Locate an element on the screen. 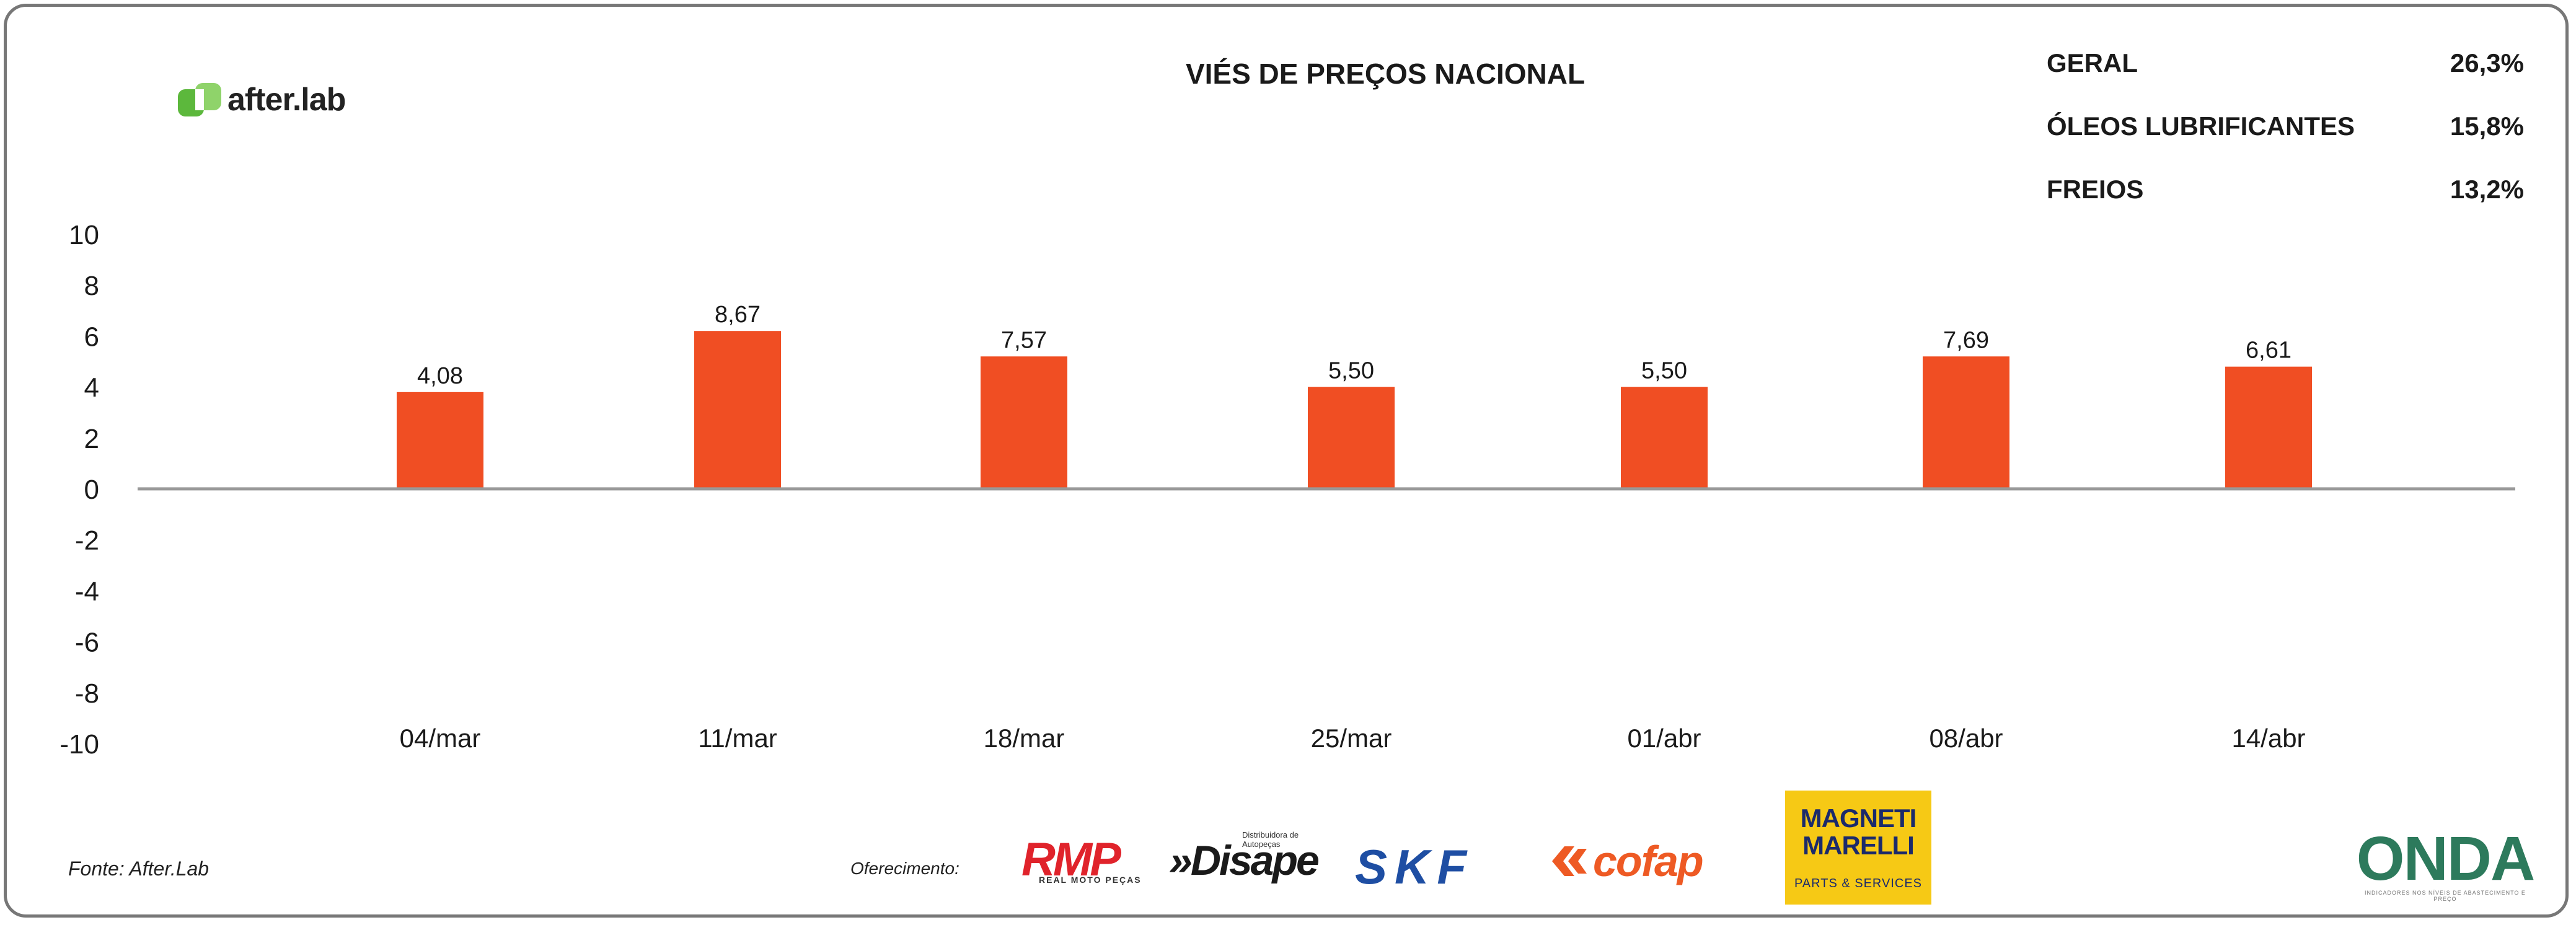 This screenshot has width=2576, height=925. magneti-logo-line2: MARELLI is located at coordinates (1858, 845).